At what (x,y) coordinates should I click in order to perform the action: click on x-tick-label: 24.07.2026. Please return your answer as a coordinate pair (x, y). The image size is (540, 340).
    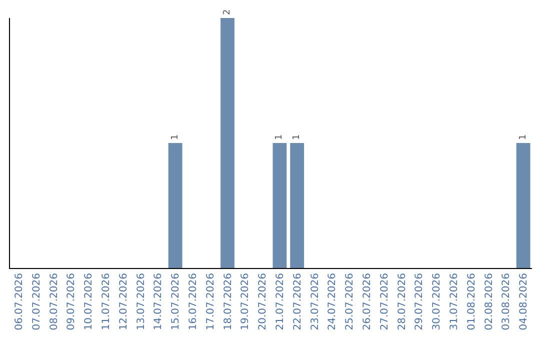
    Looking at the image, I should click on (332, 301).